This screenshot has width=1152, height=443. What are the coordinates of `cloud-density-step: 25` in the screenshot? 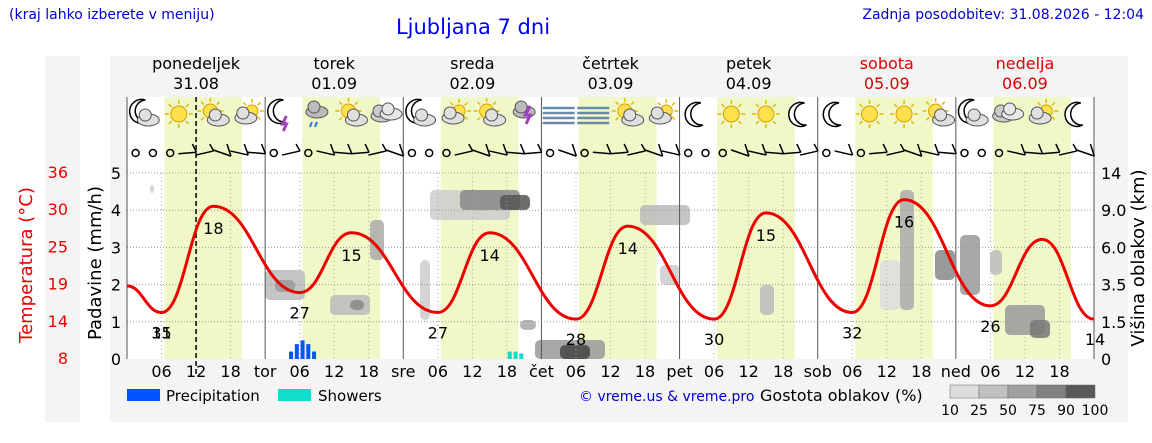 It's located at (979, 411).